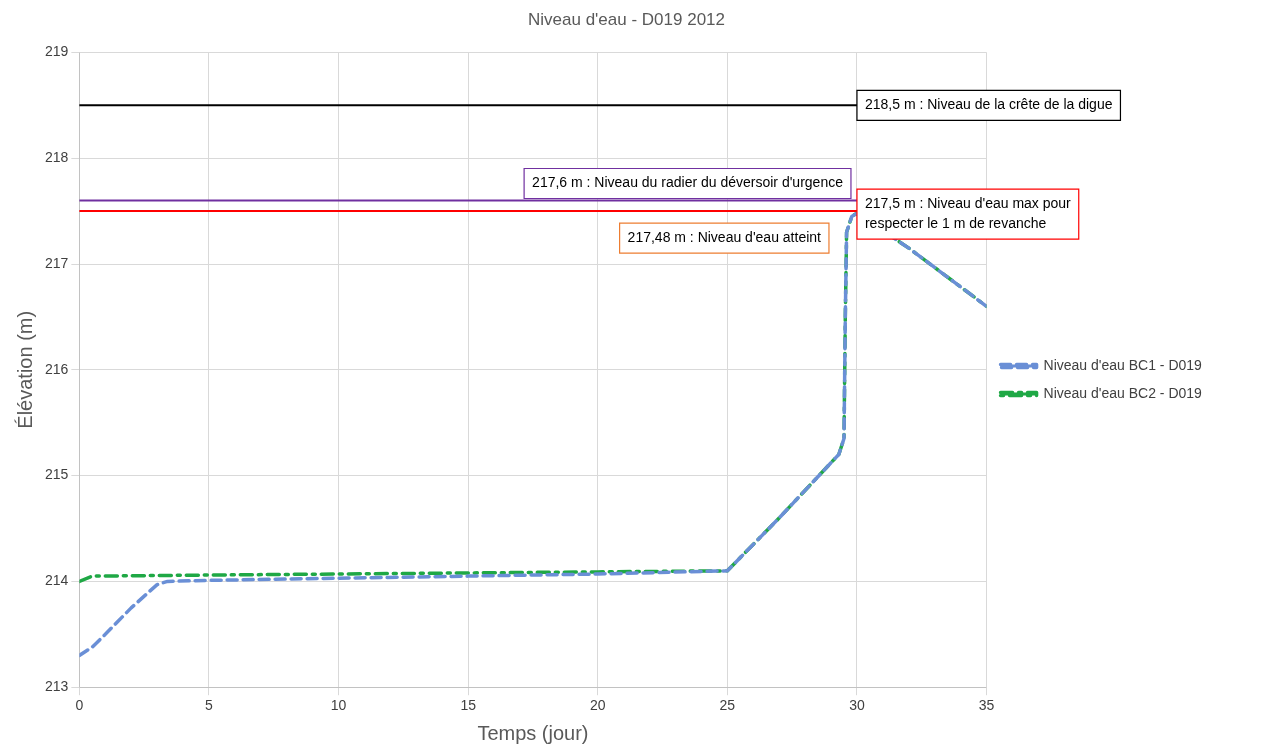  Describe the element at coordinates (57, 262) in the screenshot. I see `y-tick-label: 217` at that location.